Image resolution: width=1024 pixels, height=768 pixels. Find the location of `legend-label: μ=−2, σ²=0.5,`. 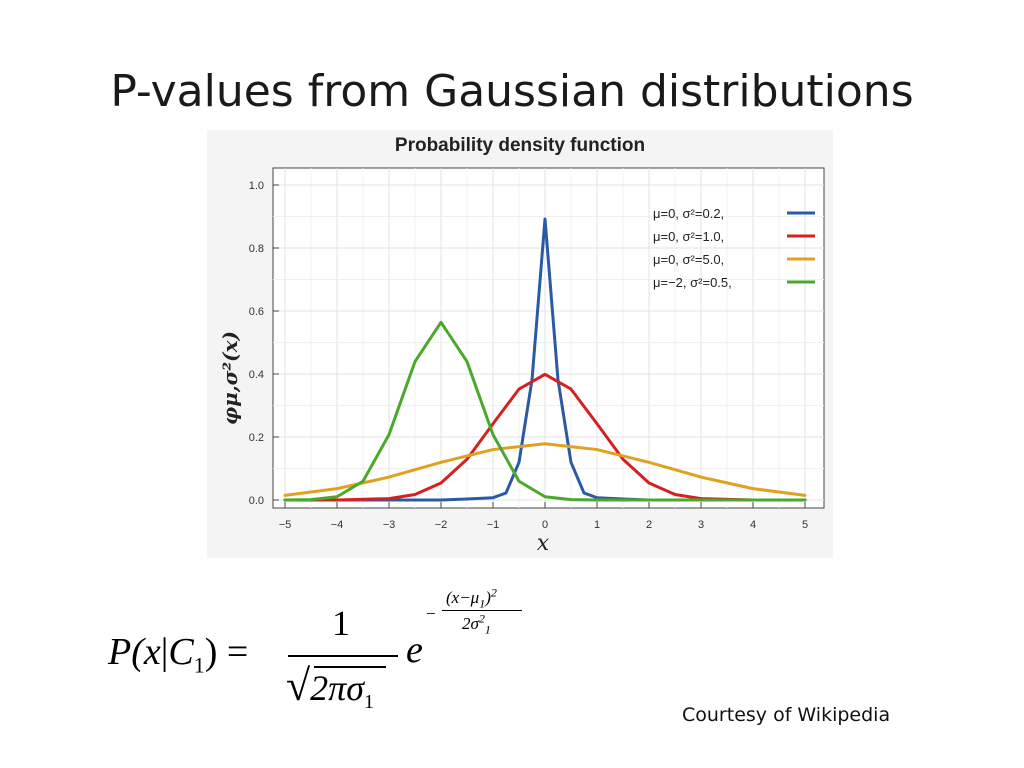

legend-label: μ=−2, σ²=0.5, is located at coordinates (692, 282).